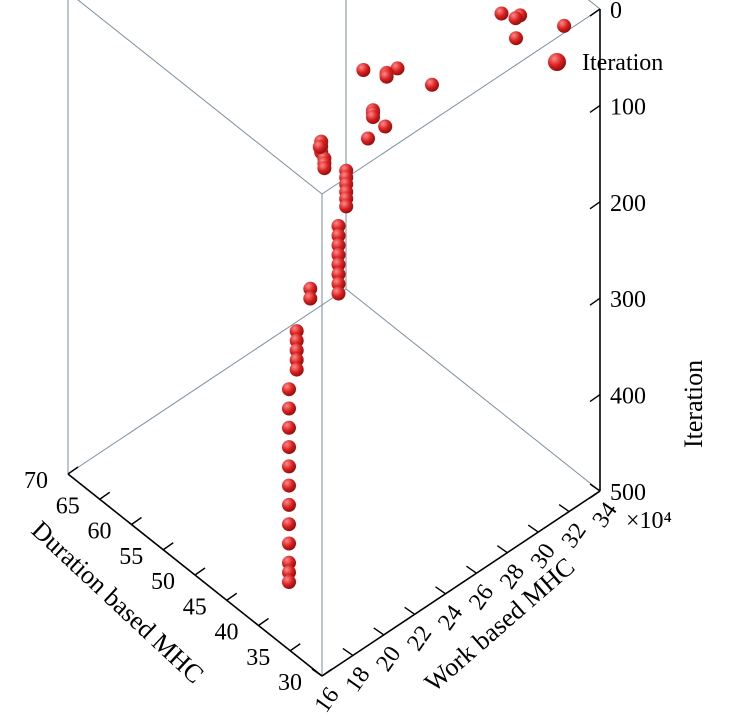 This screenshot has width=733, height=721. Describe the element at coordinates (68, 506) in the screenshot. I see `x-tick-label: 65` at that location.